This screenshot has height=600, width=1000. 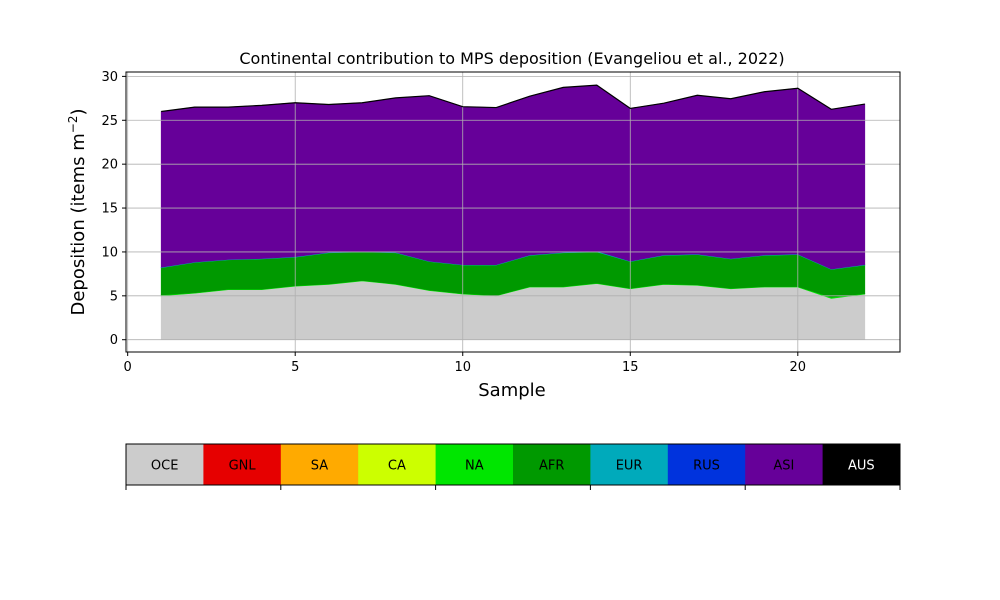 What do you see at coordinates (78, 224) in the screenshot?
I see `y-axis-label-main: Deposition (items m` at bounding box center [78, 224].